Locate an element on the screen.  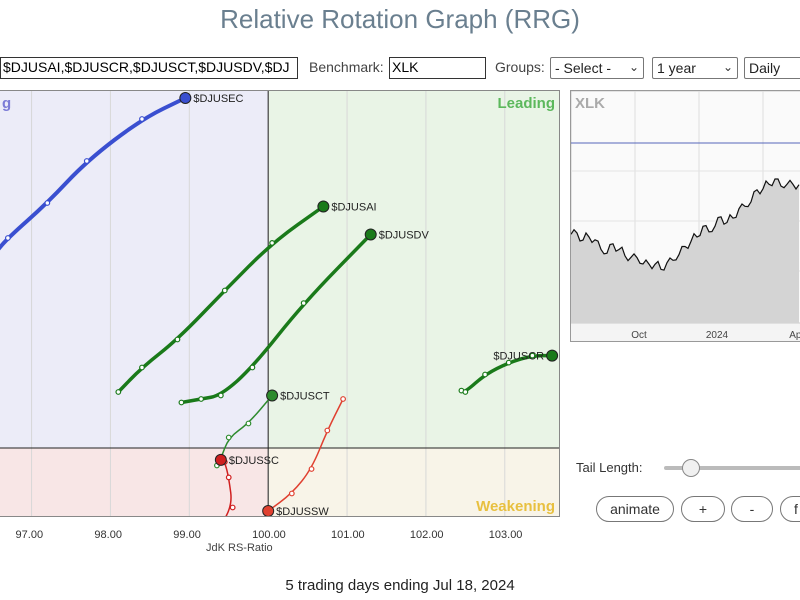
series-label: $DJUSCR is located at coordinates (518, 357).